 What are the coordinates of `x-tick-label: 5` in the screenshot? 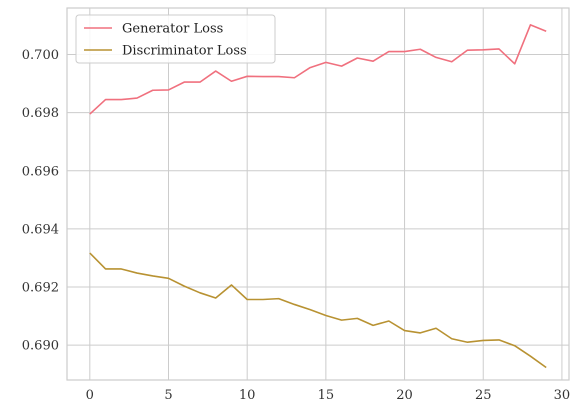 It's located at (168, 395).